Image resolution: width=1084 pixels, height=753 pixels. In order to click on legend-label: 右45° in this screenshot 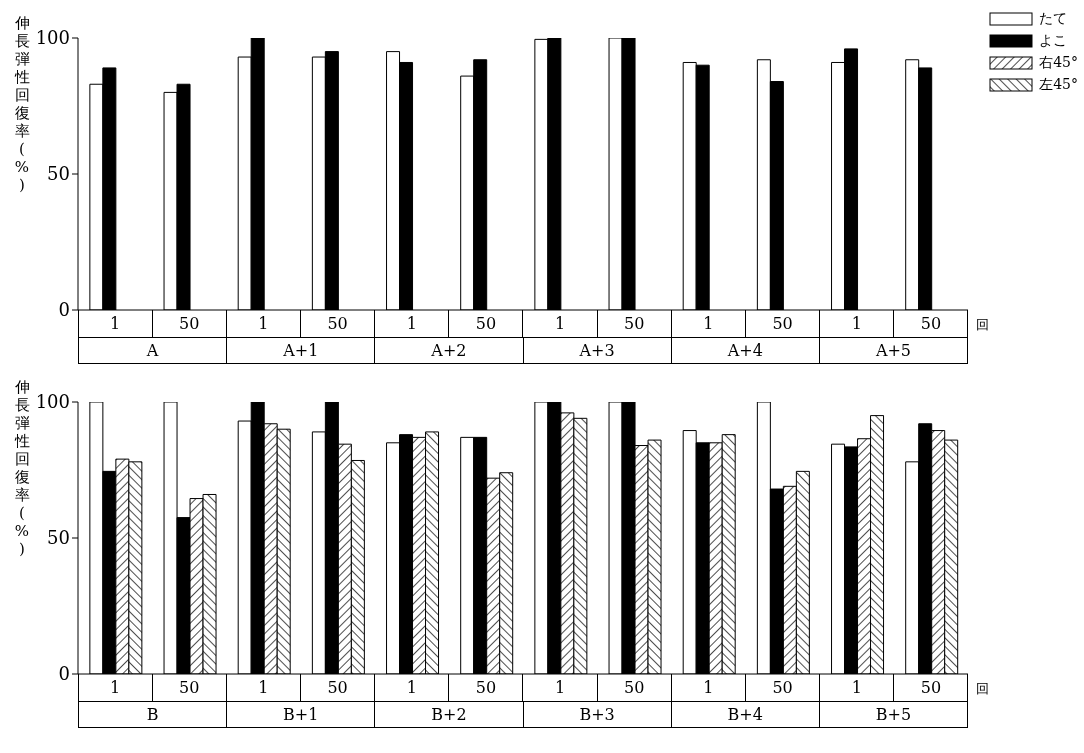, I will do `click(1058, 63)`.